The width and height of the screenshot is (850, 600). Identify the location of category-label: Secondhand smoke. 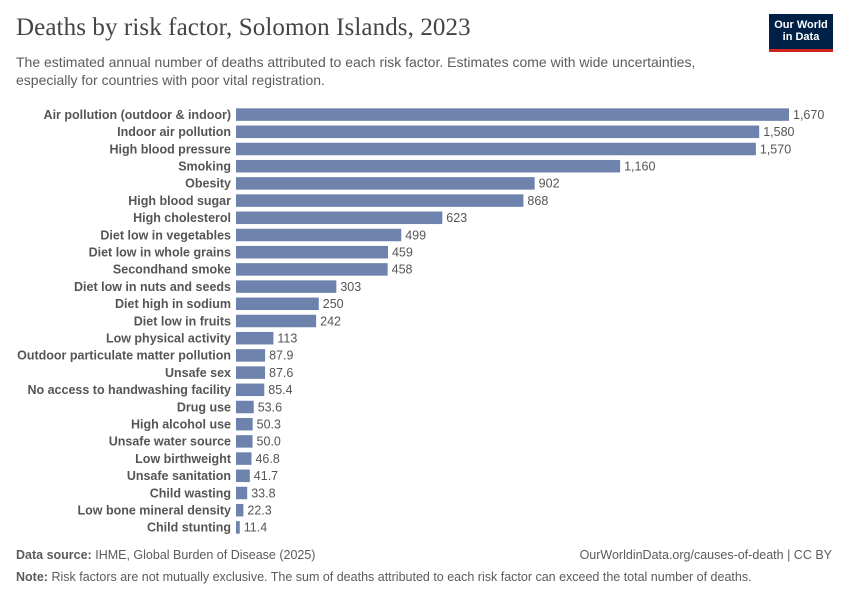
(172, 270).